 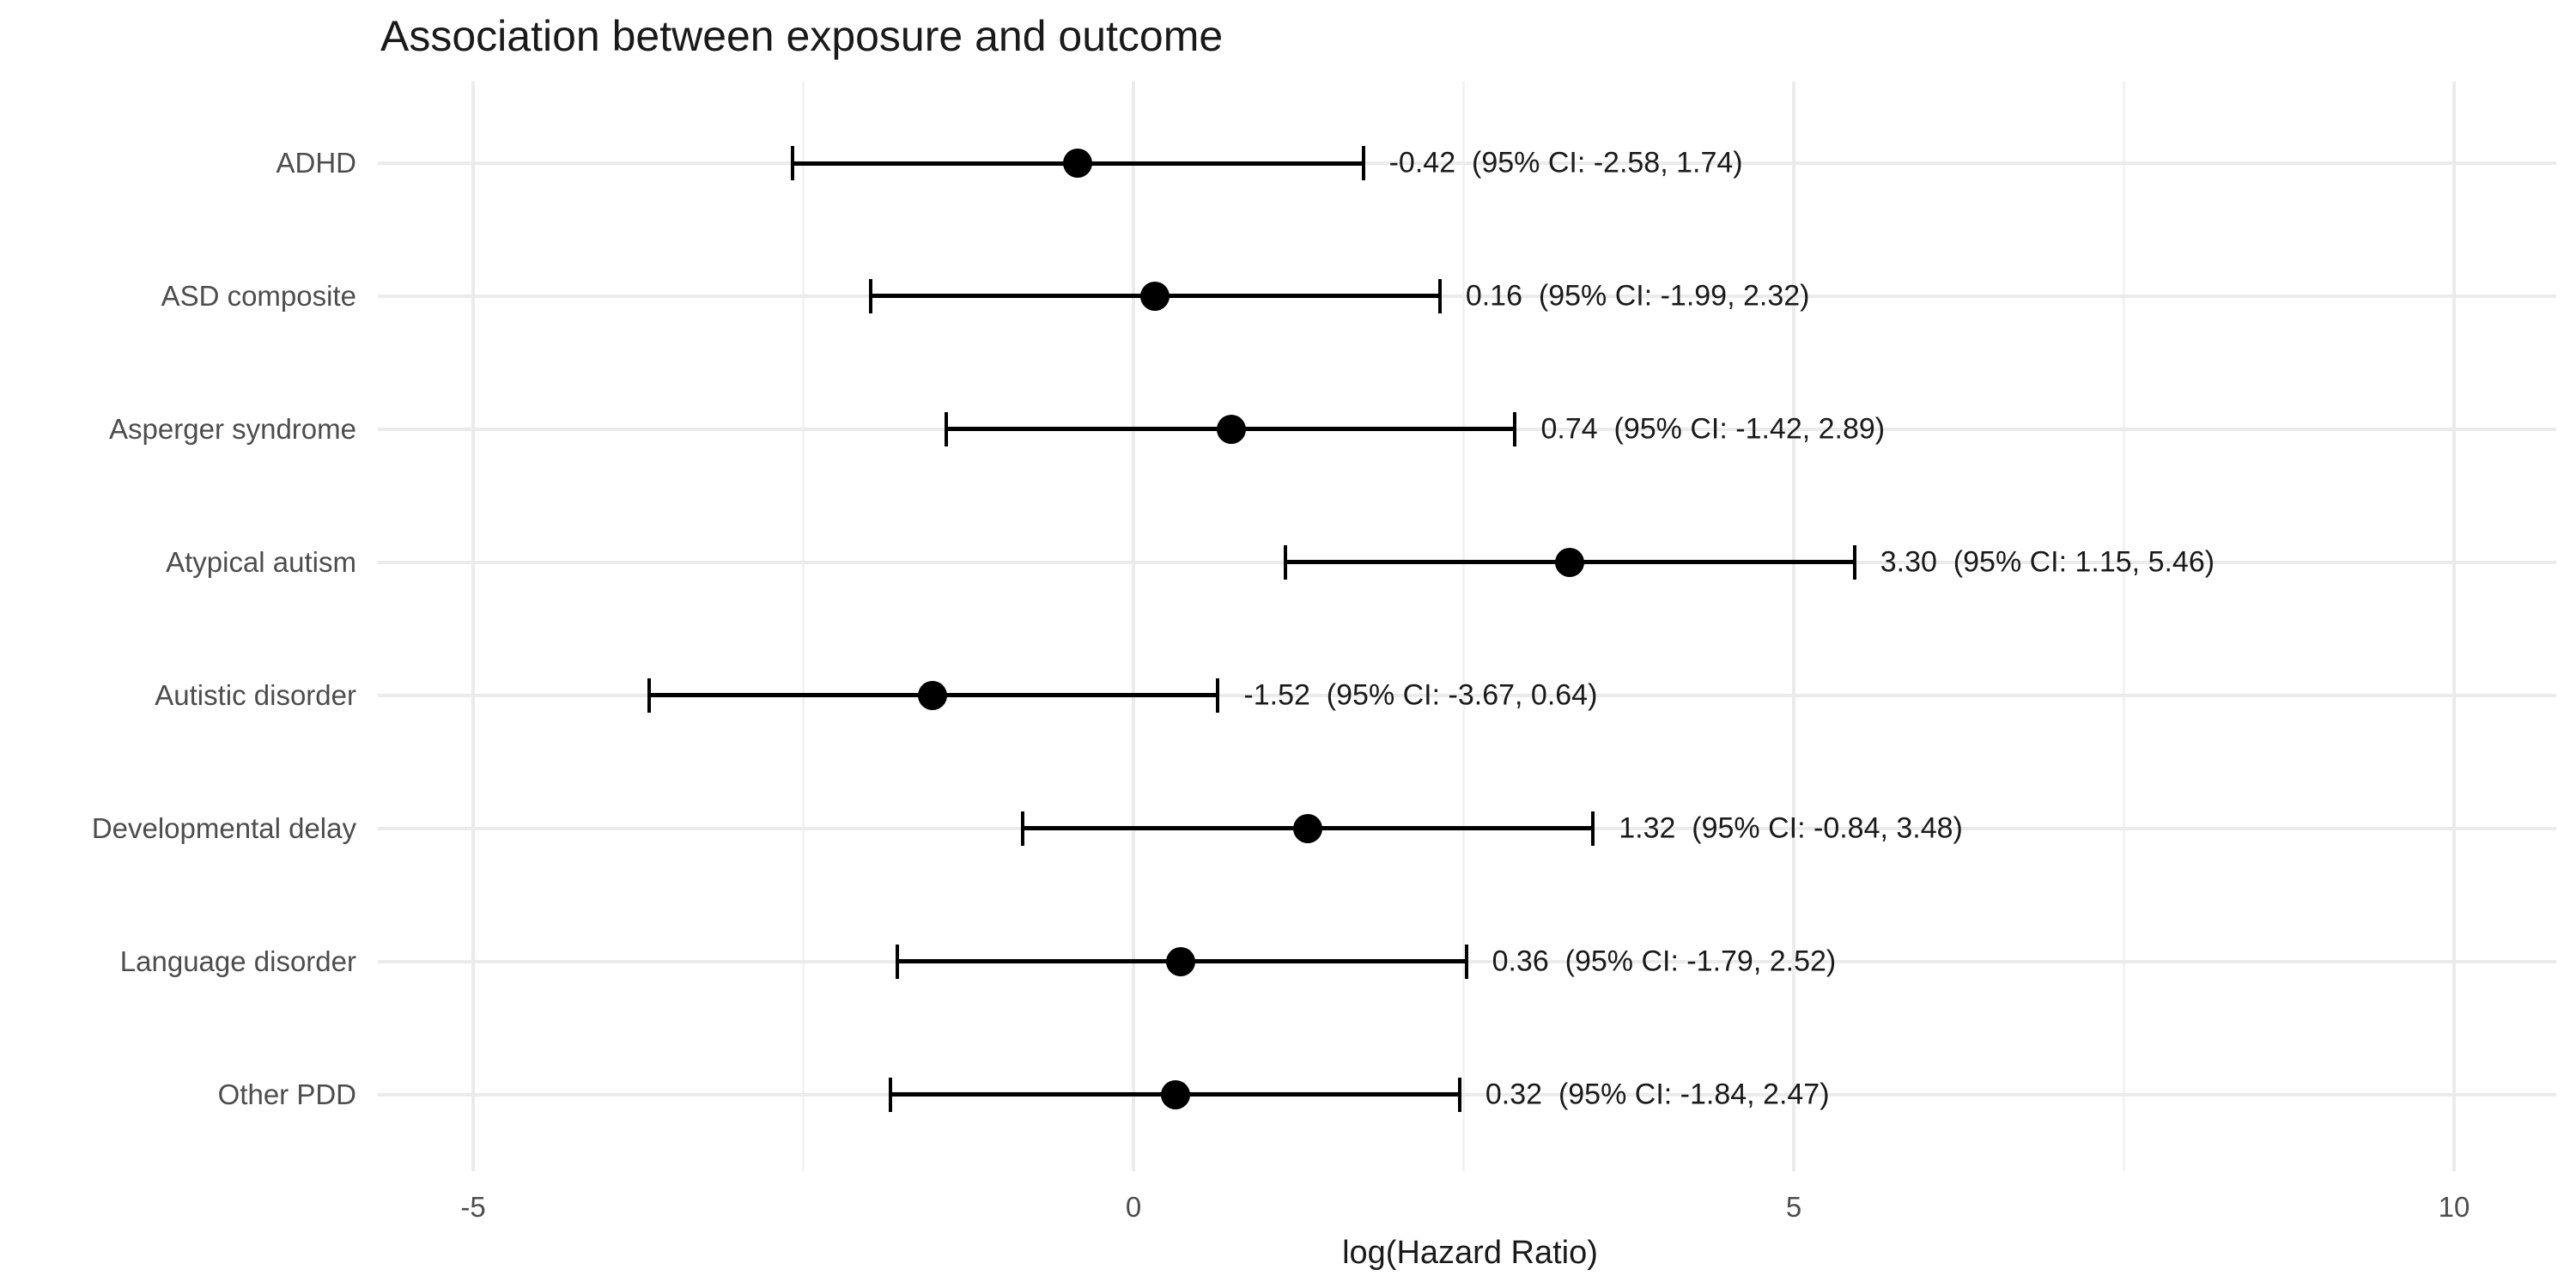 I want to click on category-label: Other PDD, so click(x=286, y=1094).